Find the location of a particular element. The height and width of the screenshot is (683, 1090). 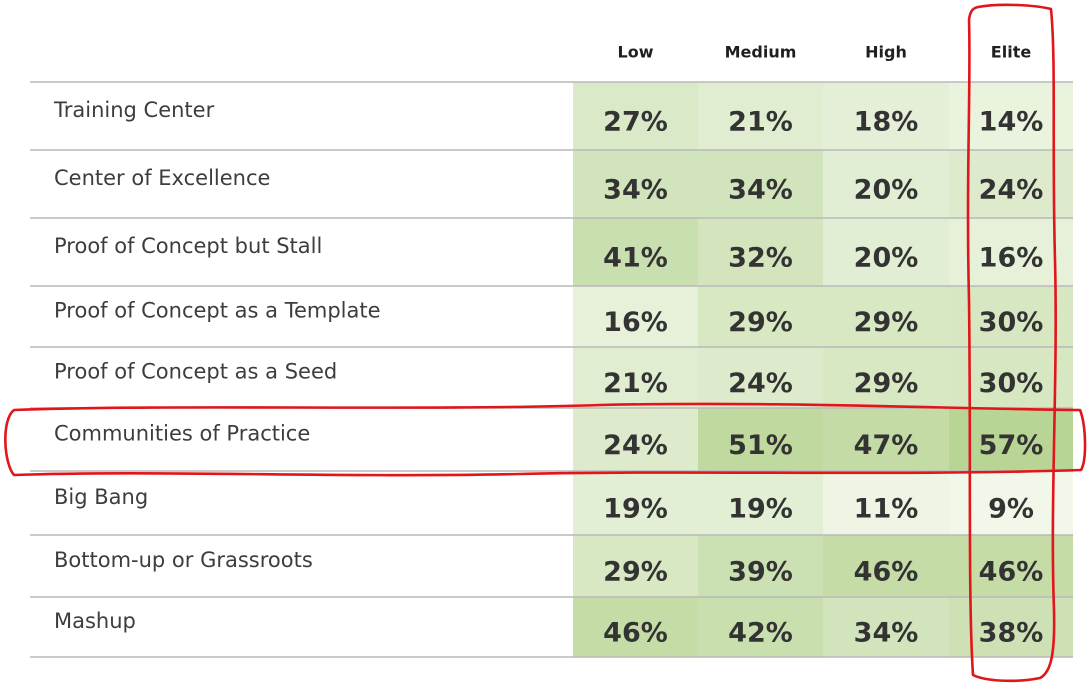

value-proof-of-concept-as-a-template-high: 29% is located at coordinates (886, 322).